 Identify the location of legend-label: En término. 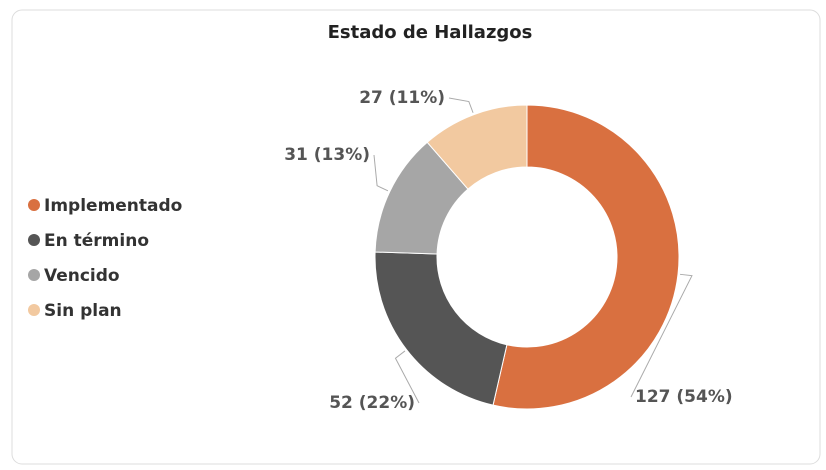
(96, 241).